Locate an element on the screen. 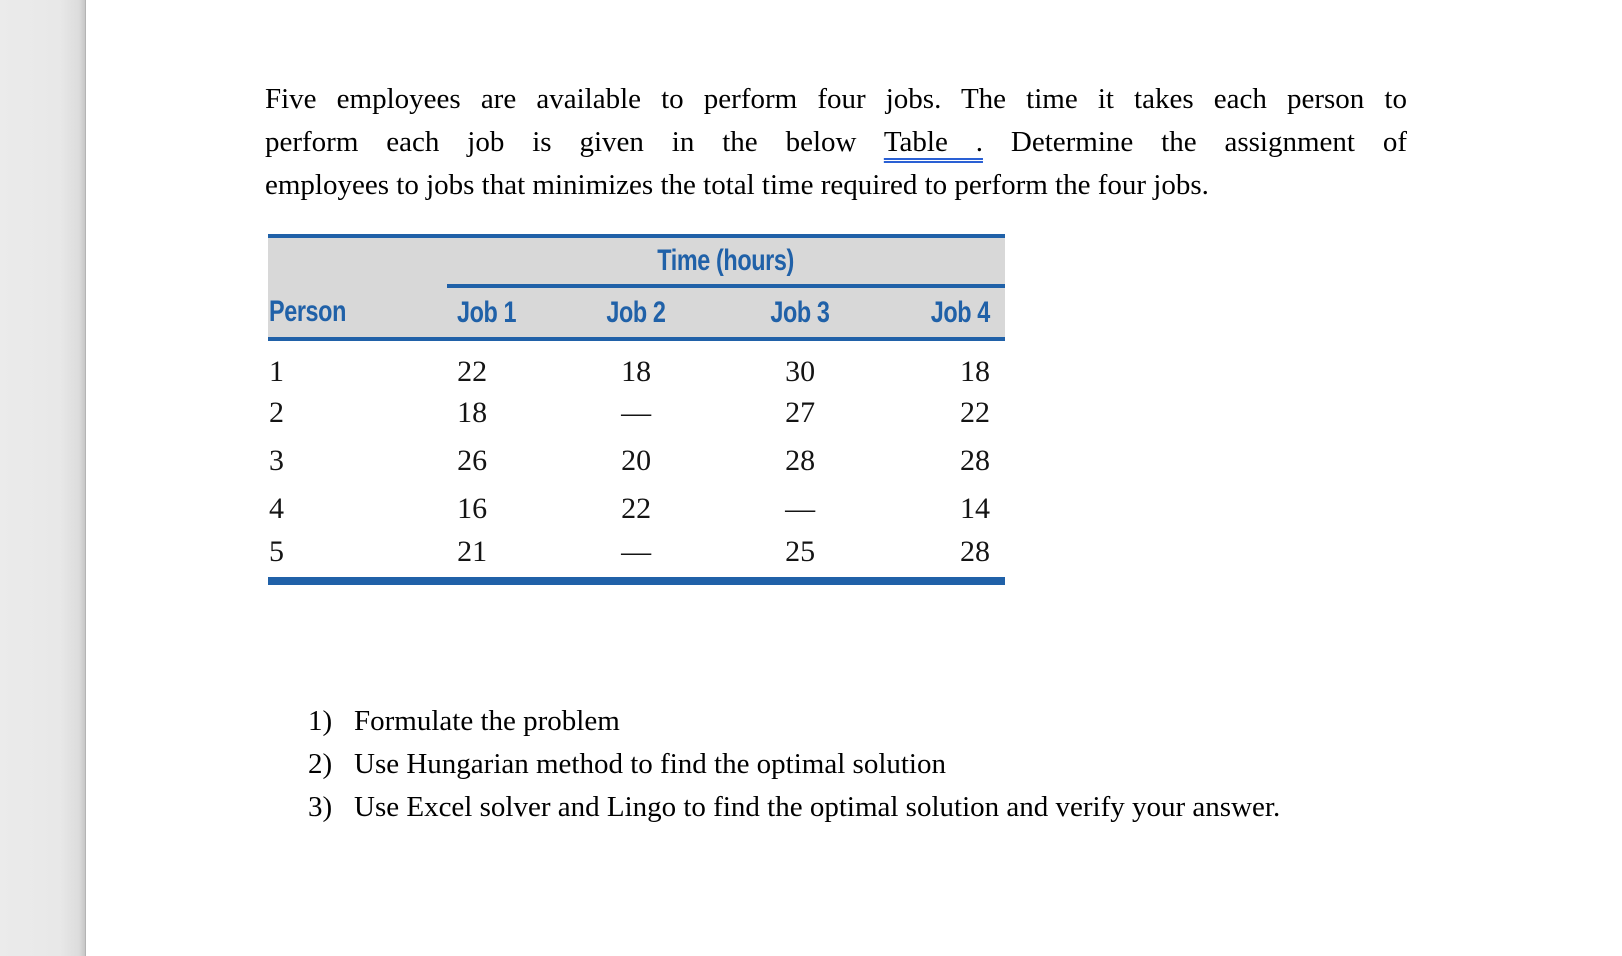 Image resolution: width=1622 pixels, height=956 pixels. table-corner-cell is located at coordinates (357, 261).